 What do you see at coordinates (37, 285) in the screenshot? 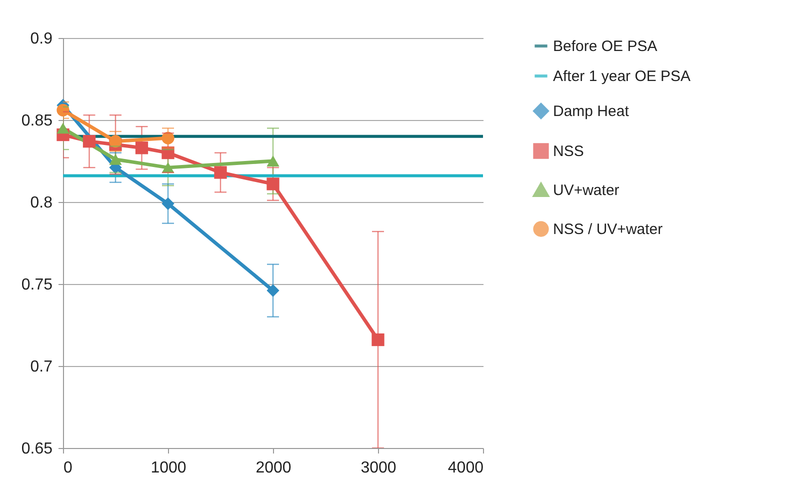
I see `y-tick-label: 0.75` at bounding box center [37, 285].